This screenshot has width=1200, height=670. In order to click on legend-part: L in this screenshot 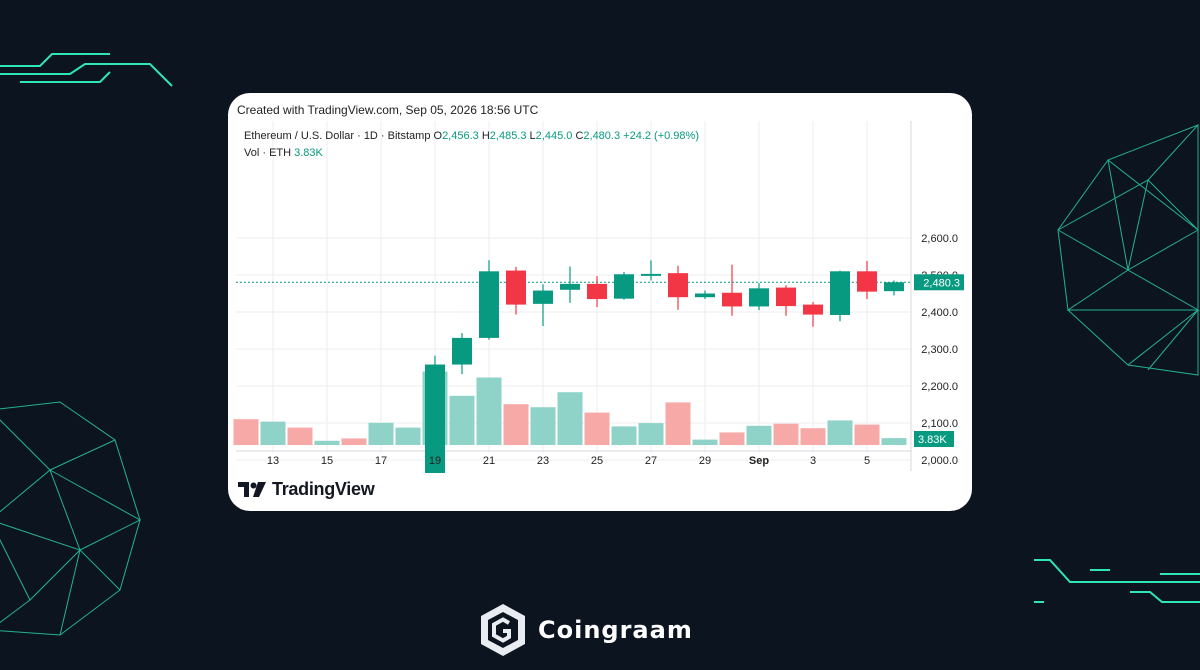, I will do `click(533, 136)`.